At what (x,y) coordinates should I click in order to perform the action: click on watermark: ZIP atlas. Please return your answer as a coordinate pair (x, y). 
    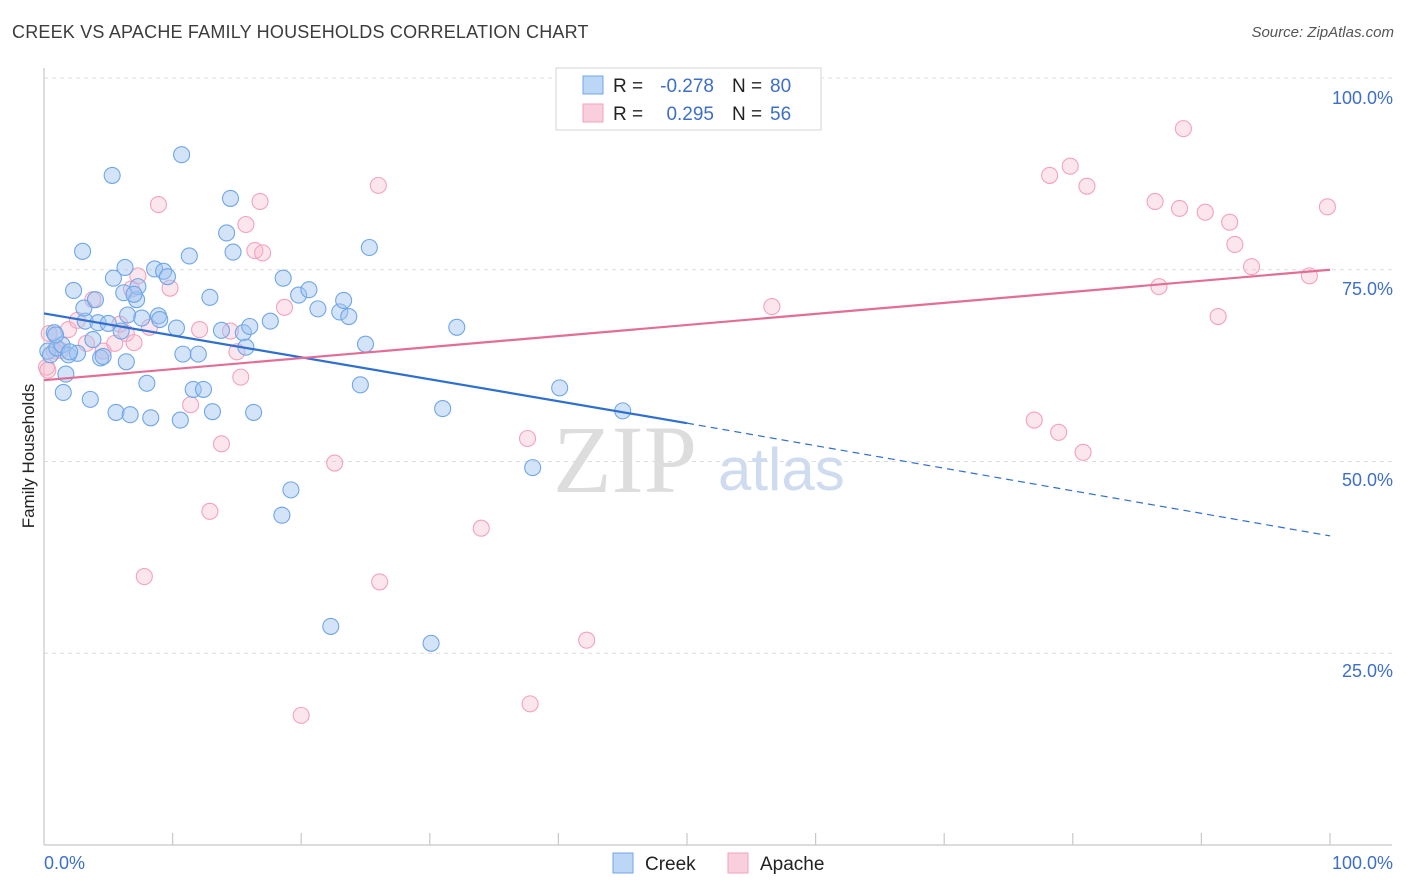
    Looking at the image, I should click on (699, 459).